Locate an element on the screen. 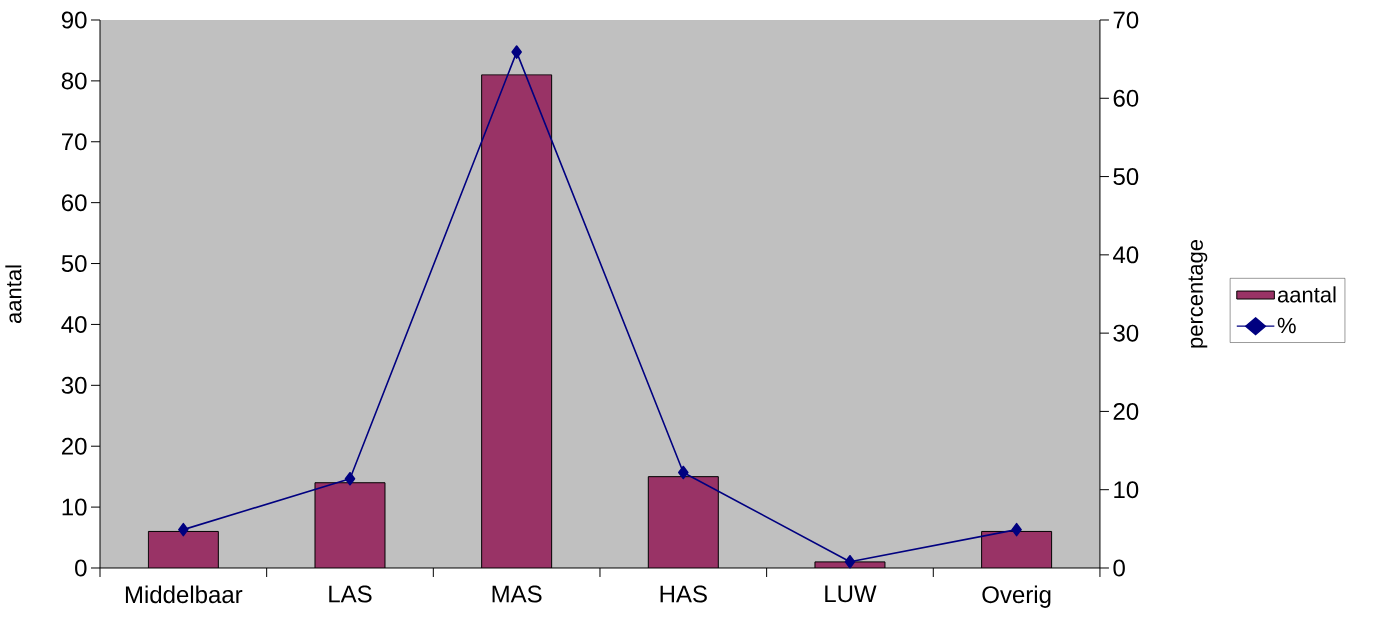  y-tick-label: 0 is located at coordinates (81, 568).